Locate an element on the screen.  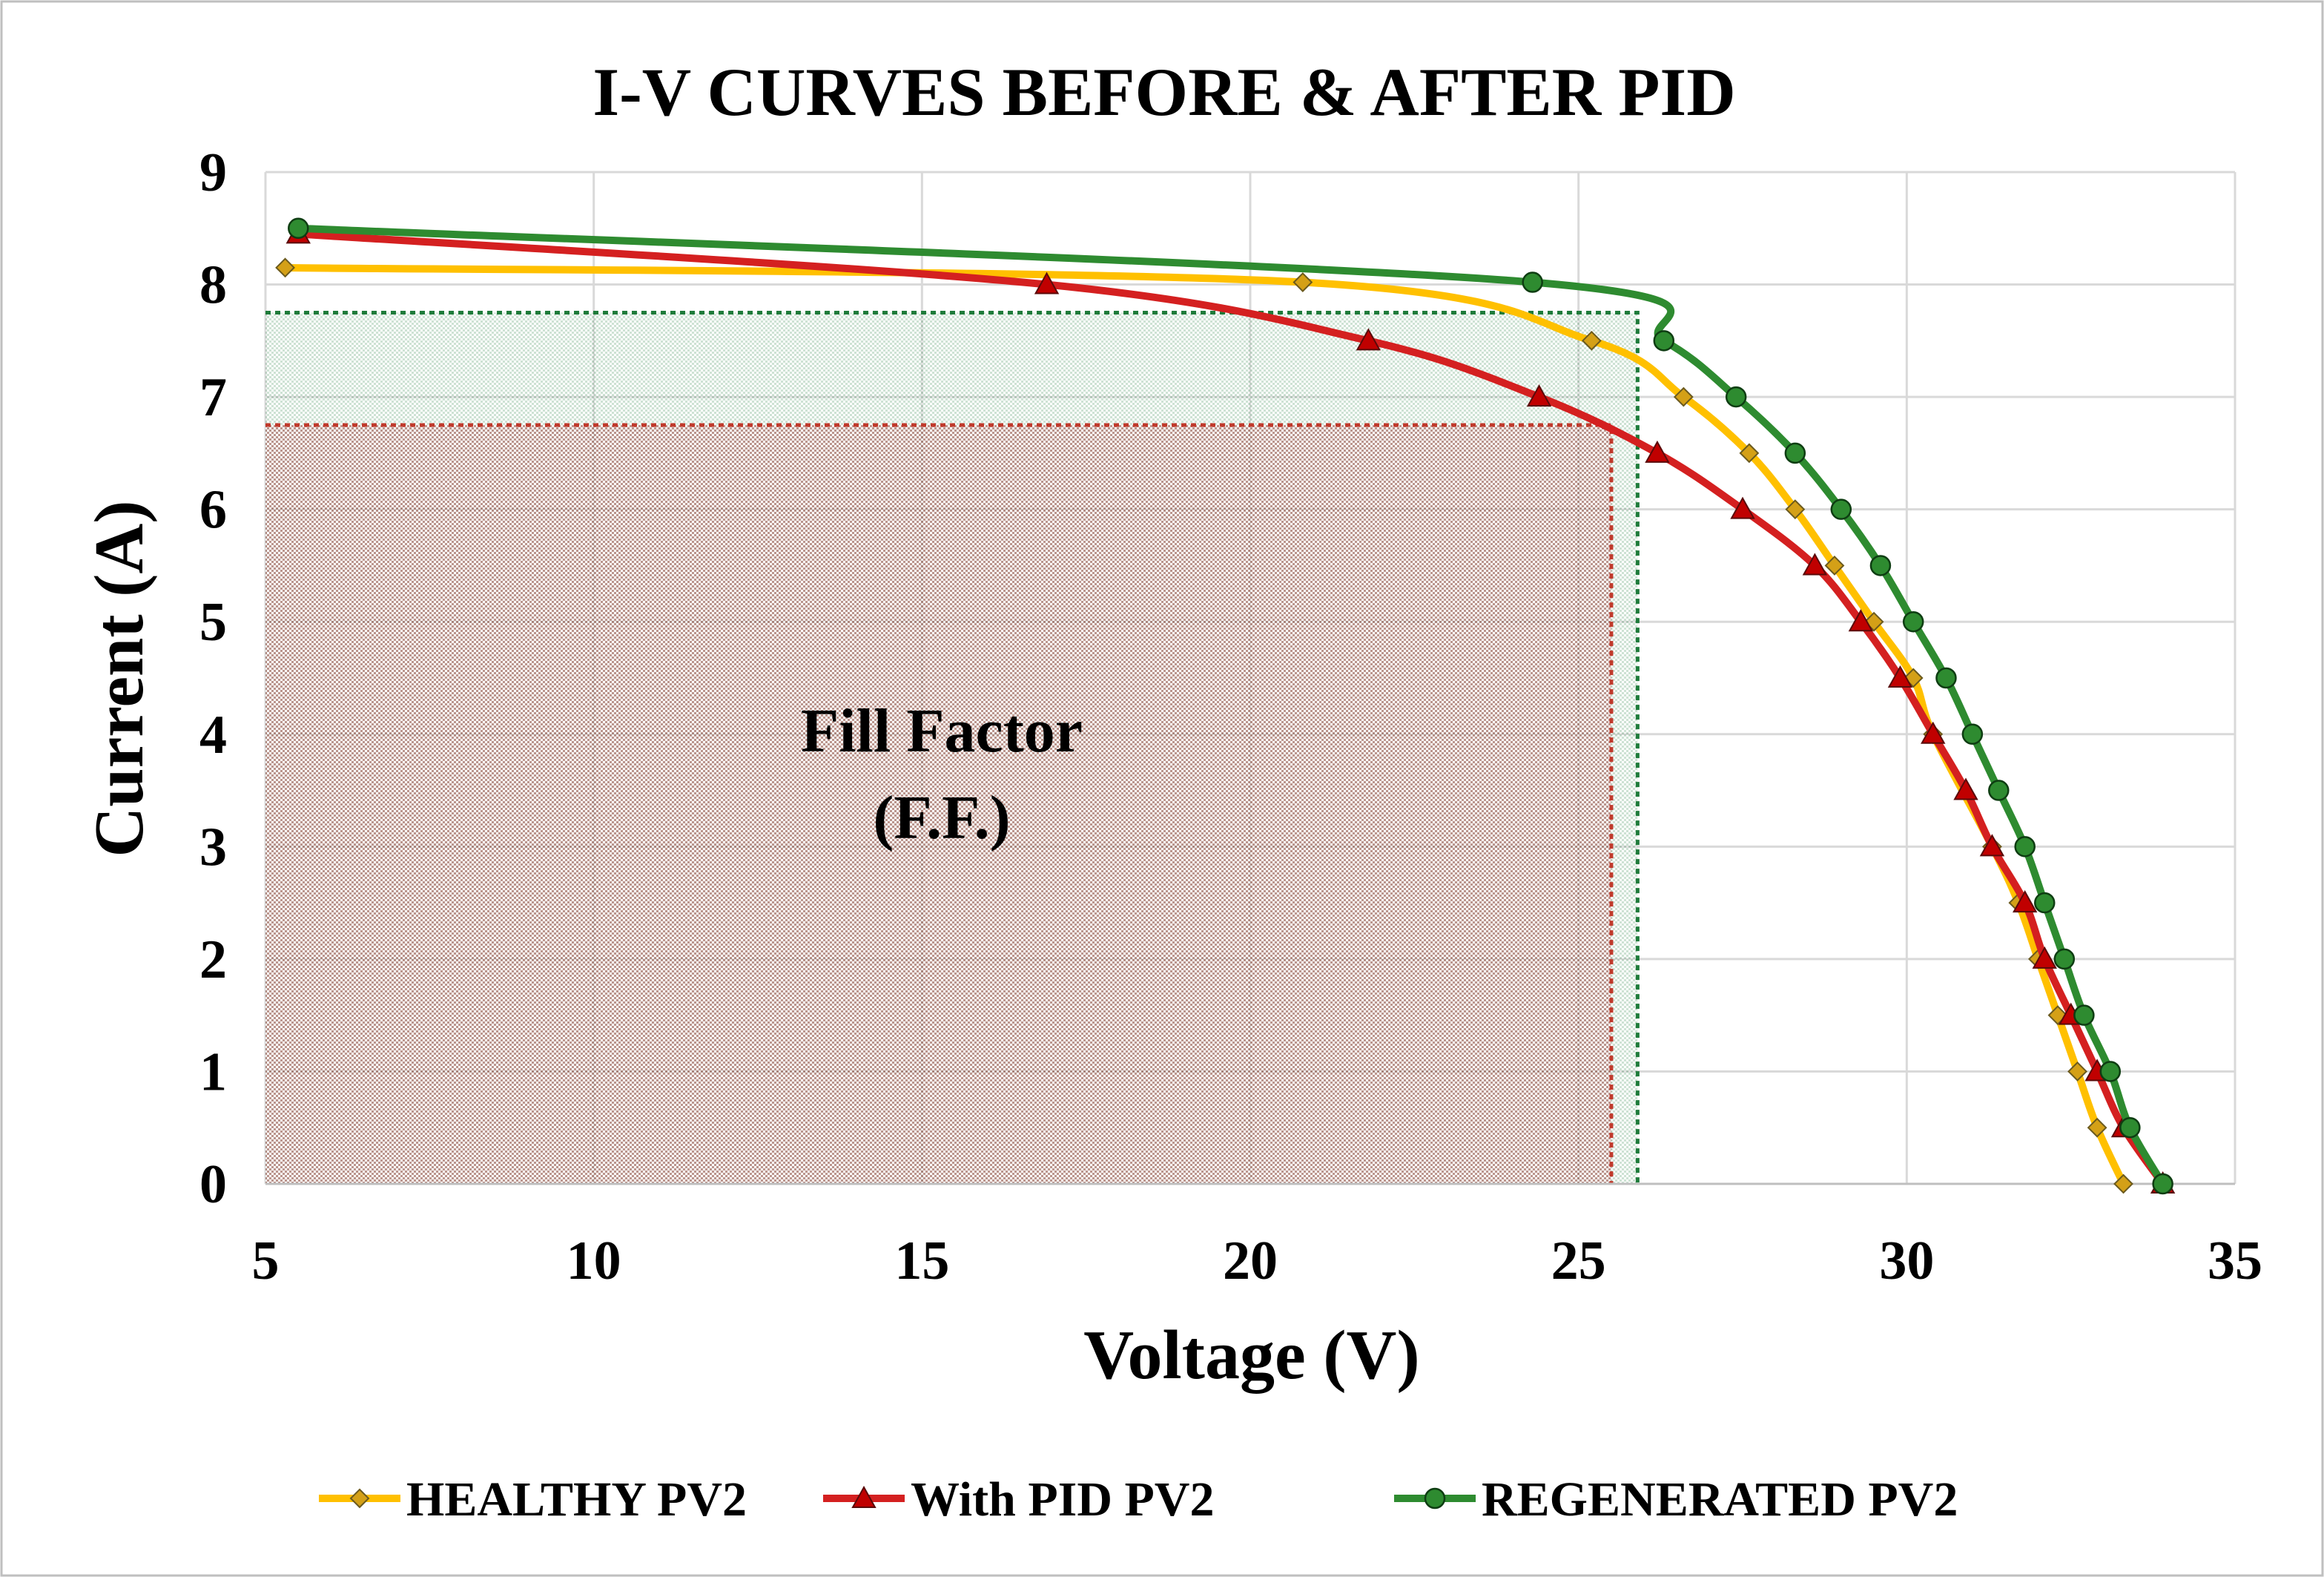
x-tick-label-5: 5 is located at coordinates (266, 1261).